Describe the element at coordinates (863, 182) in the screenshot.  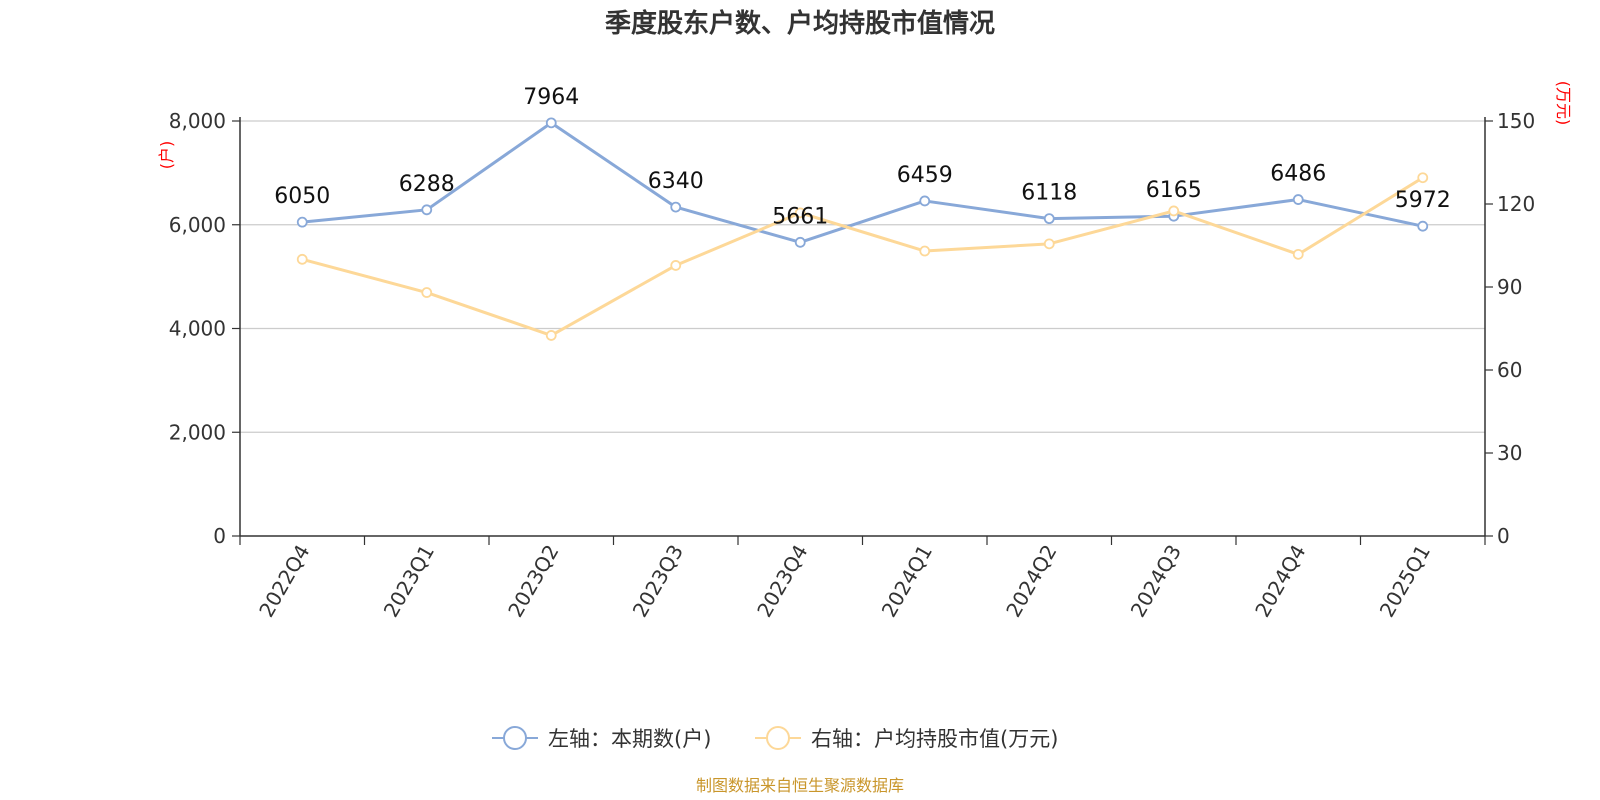
I see `left-series-line` at that location.